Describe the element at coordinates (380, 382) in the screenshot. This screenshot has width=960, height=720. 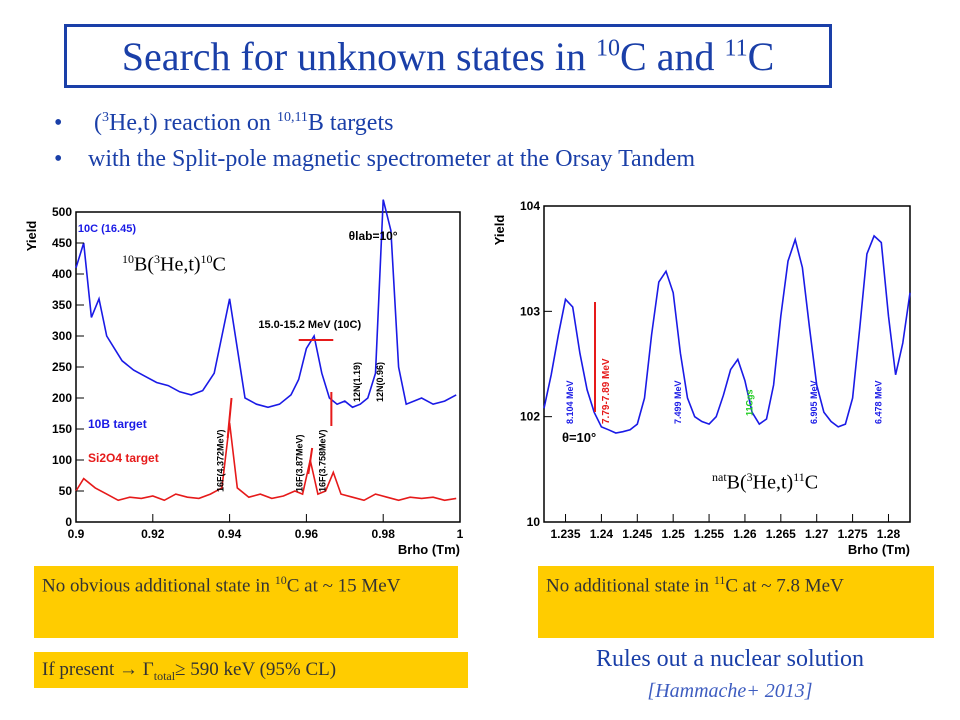
I see `annotation-label: 12N(0.96)` at that location.